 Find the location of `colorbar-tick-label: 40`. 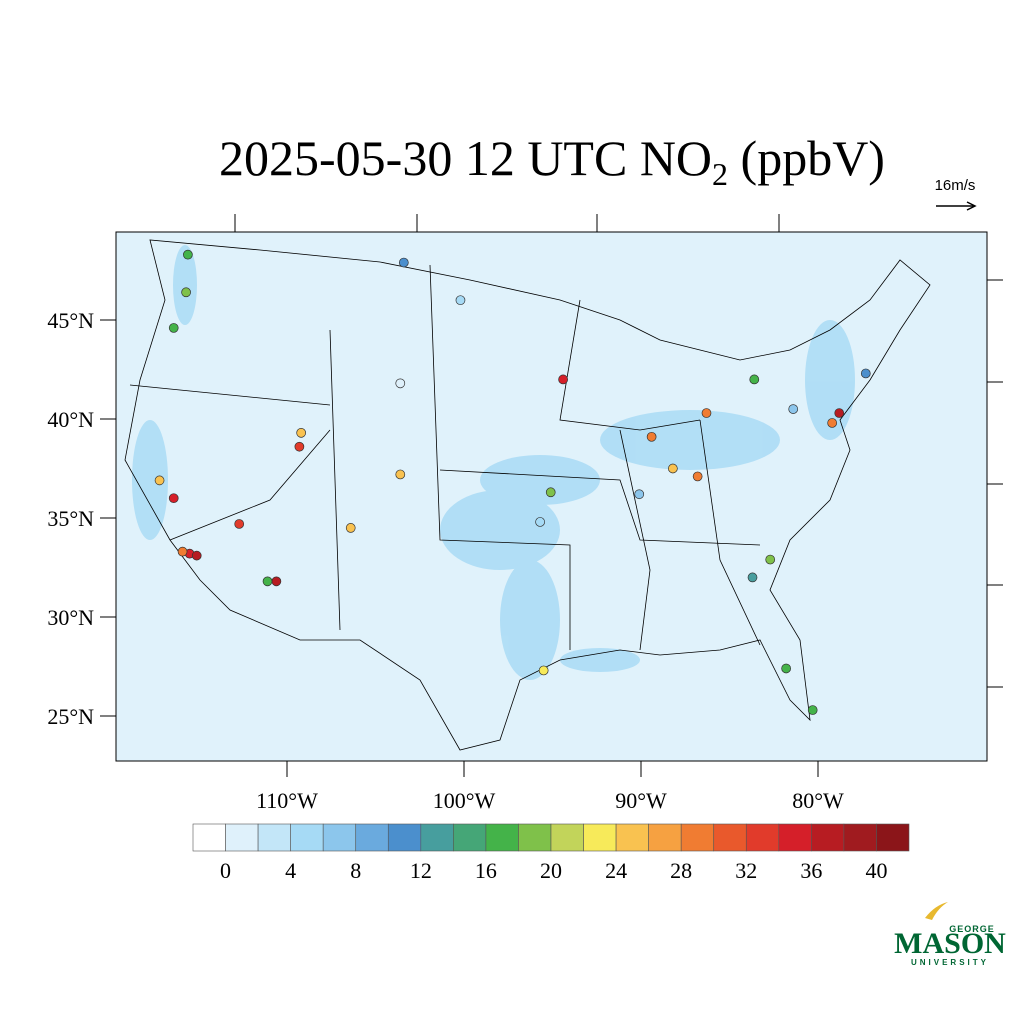

colorbar-tick-label: 40 is located at coordinates (876, 870).